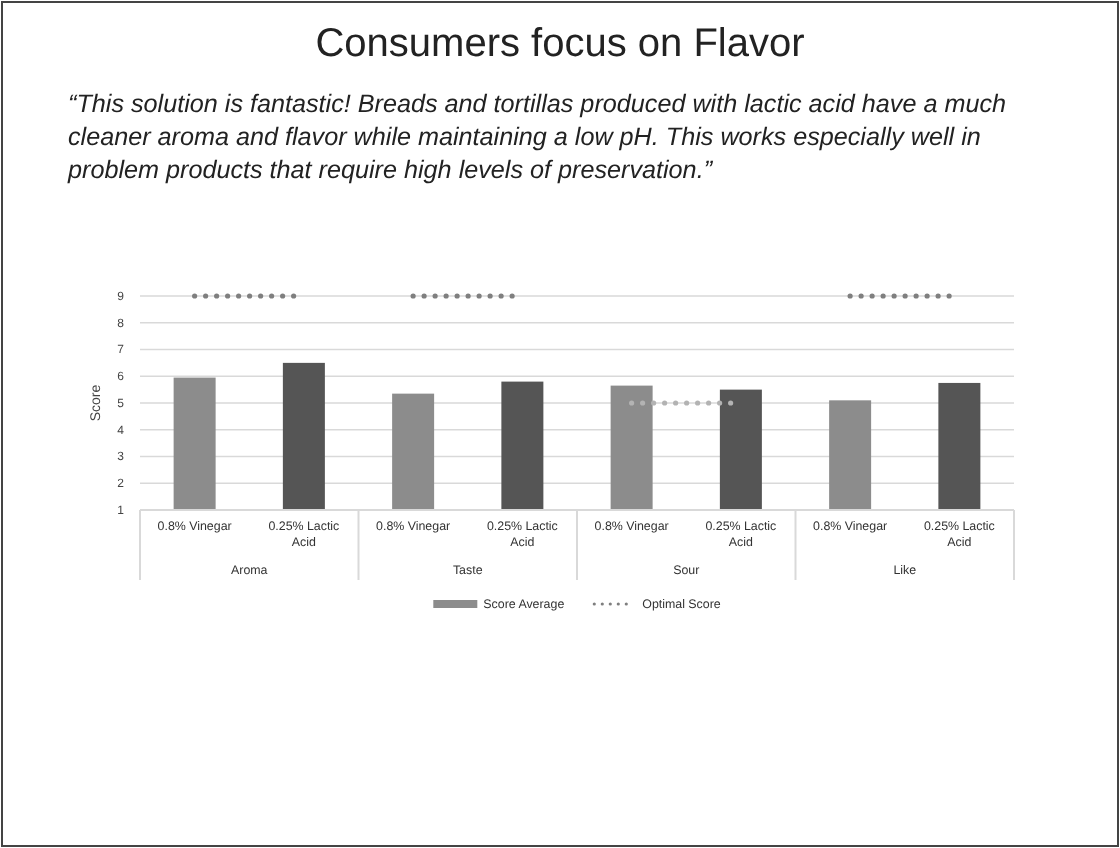 This screenshot has width=1120, height=848. Describe the element at coordinates (536, 137) in the screenshot. I see `chart-subtitle: “This solution is fantastic! Breads and tortillas produced with lactic acid have a much cleaner aroma and flavor while maintaining a low pH. This works especially well in problem products that require high levels of preservation.”` at that location.